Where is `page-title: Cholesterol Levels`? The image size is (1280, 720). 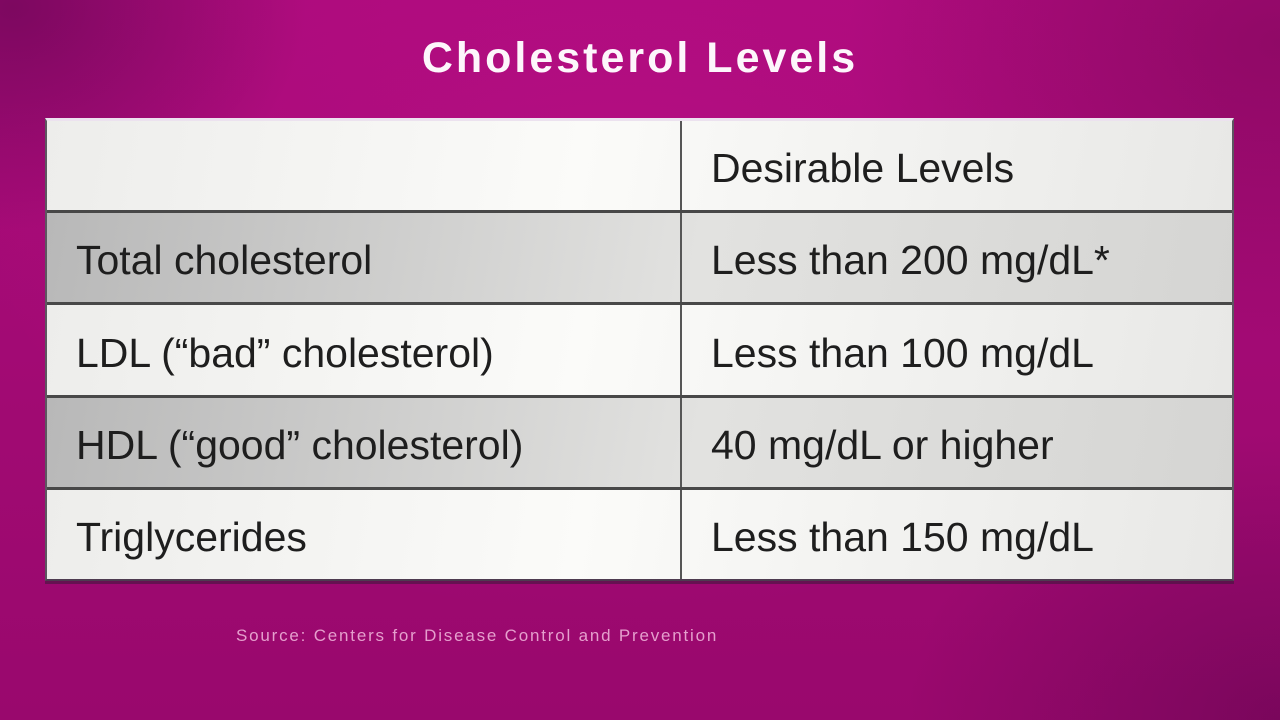 page-title: Cholesterol Levels is located at coordinates (640, 58).